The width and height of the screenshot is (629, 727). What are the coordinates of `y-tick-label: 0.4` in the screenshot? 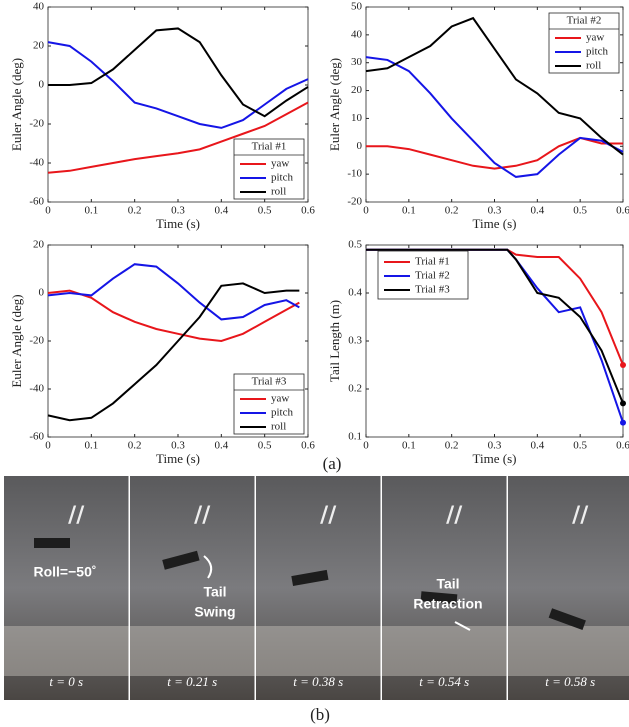 It's located at (355, 293).